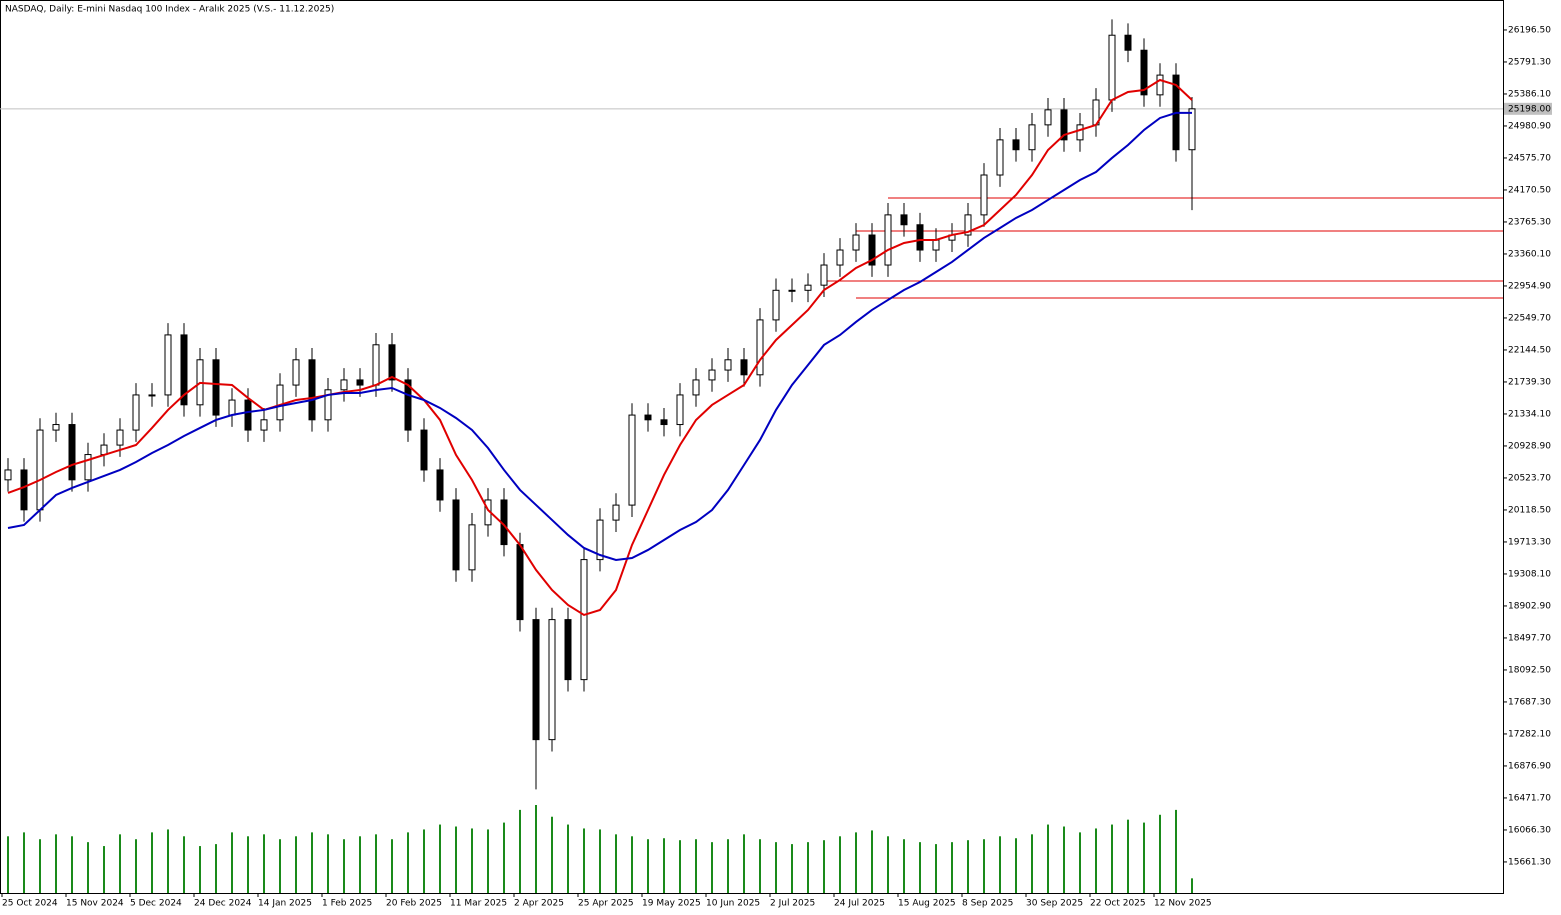  I want to click on y-tick-label: 26196.50, so click(1529, 30).